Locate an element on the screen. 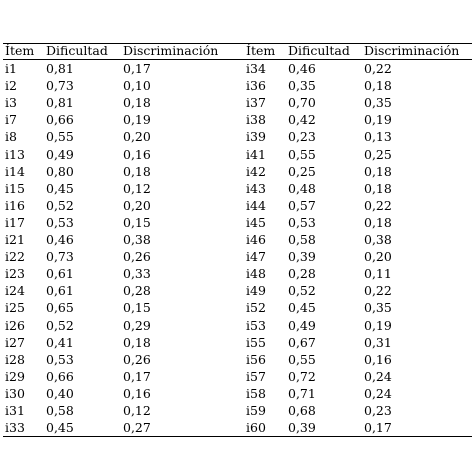 The image size is (476, 455). table-cell: i7 is located at coordinates (11, 120).